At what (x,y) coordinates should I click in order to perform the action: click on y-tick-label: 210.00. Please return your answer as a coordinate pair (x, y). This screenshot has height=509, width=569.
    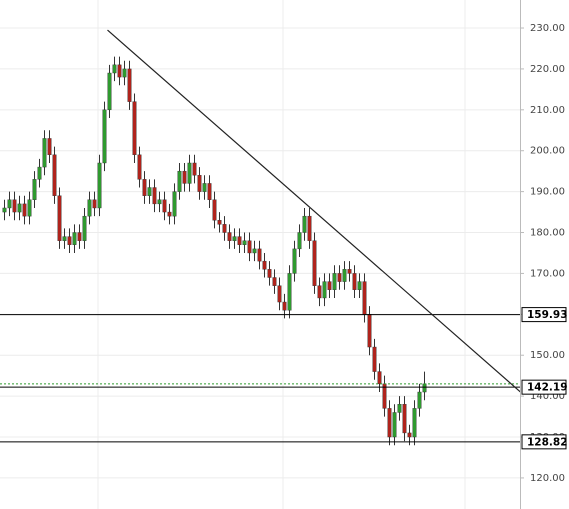
    Looking at the image, I should click on (547, 110).